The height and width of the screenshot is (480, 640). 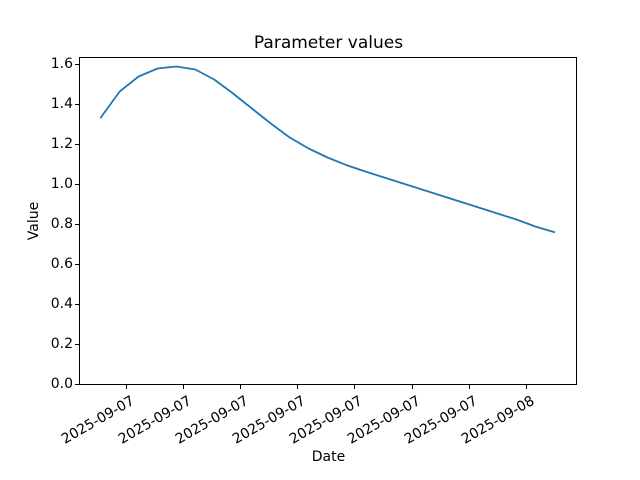 What do you see at coordinates (61, 224) in the screenshot?
I see `y-tick-label: 0.8` at bounding box center [61, 224].